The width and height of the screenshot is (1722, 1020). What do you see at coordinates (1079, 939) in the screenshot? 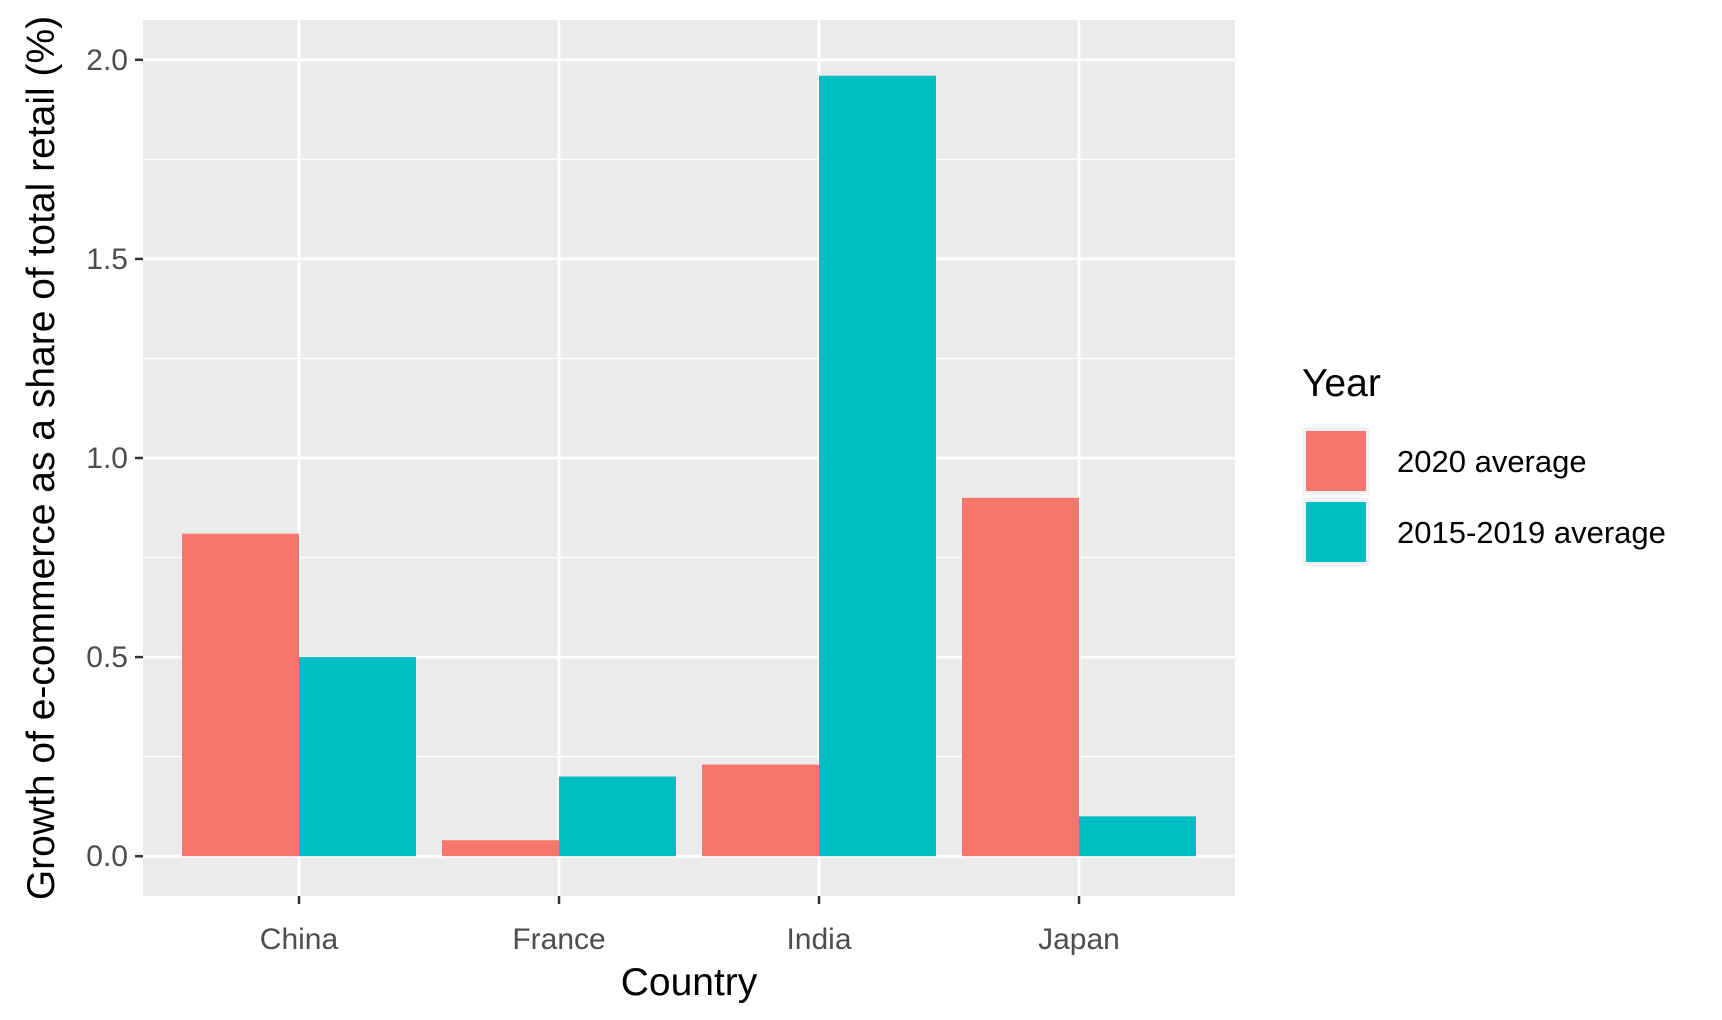
I see `x-tick-label: Japan` at bounding box center [1079, 939].